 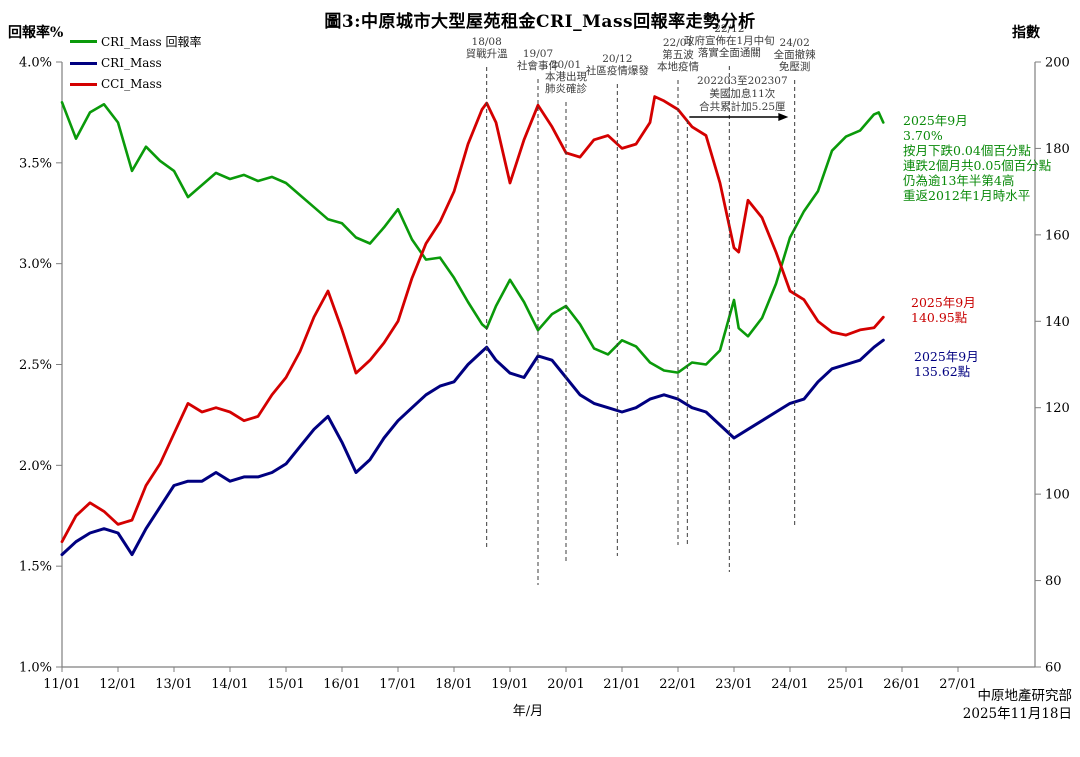 I want to click on svg-text: 3.5%, so click(x=35, y=163).